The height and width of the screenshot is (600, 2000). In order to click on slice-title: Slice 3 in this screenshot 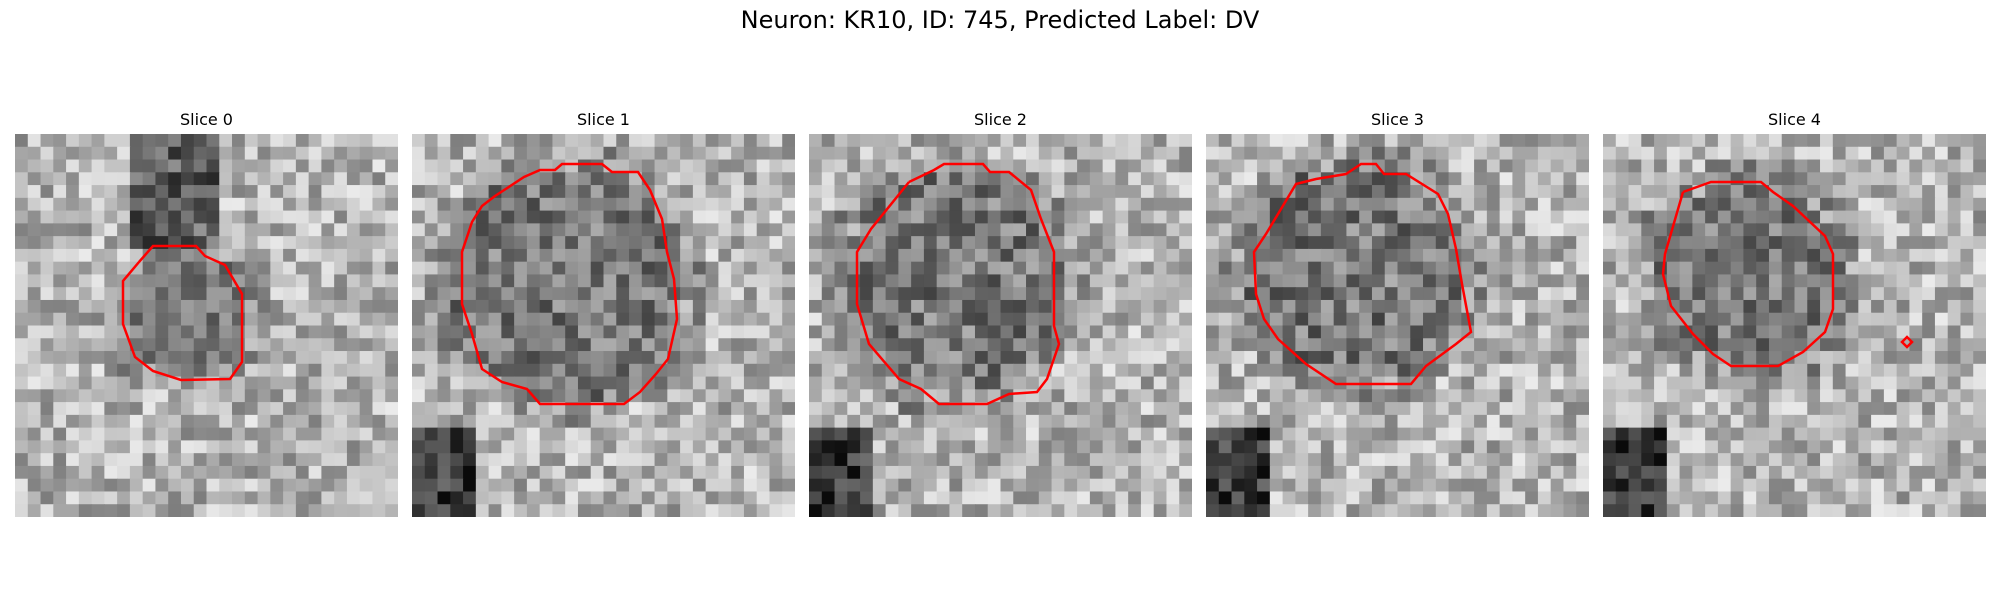, I will do `click(1397, 119)`.